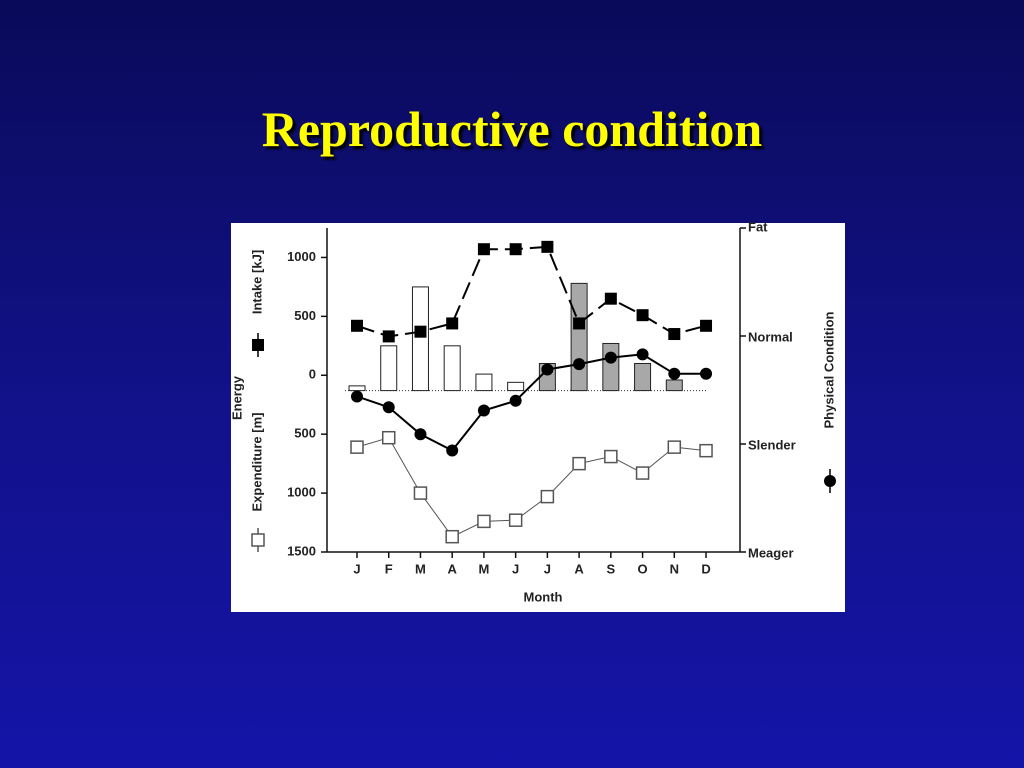  Describe the element at coordinates (312, 374) in the screenshot. I see `y-tick-label: 0` at that location.